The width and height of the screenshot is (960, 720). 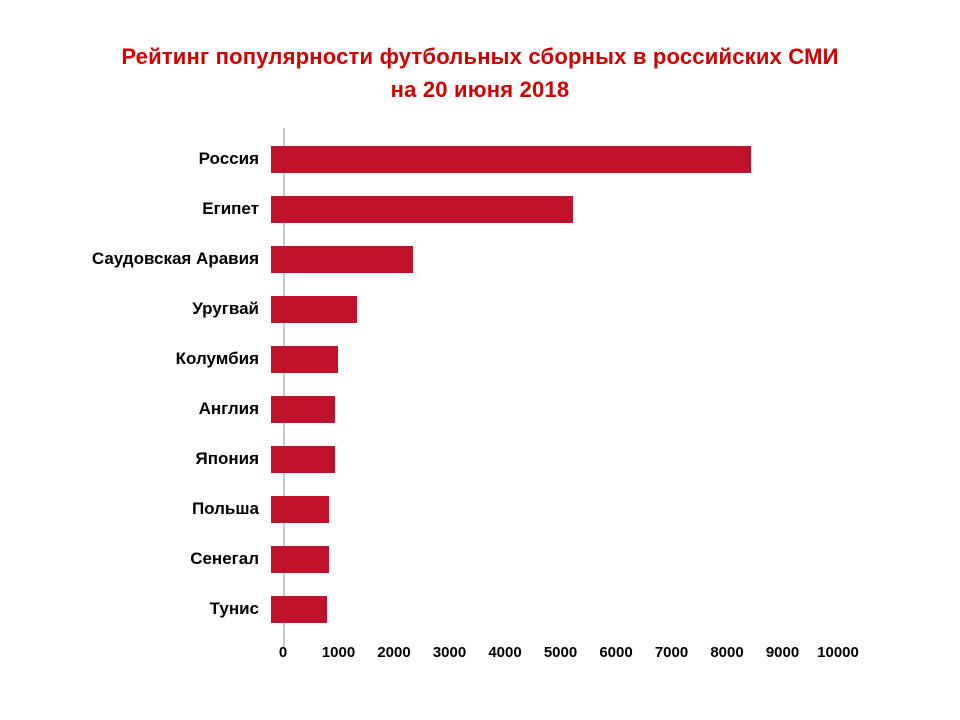 I want to click on bar-row: Саудовская Аравия, so click(x=480, y=259).